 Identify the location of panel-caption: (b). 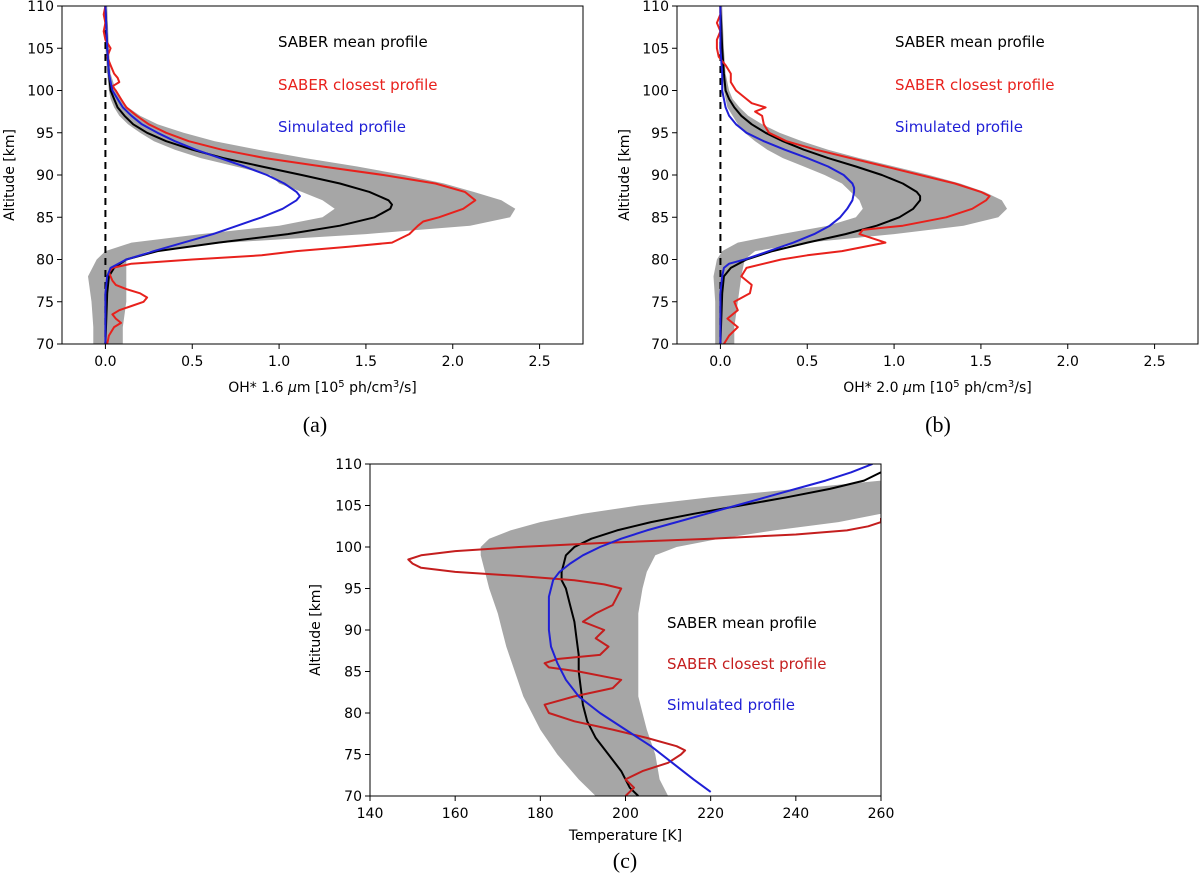
(938, 424).